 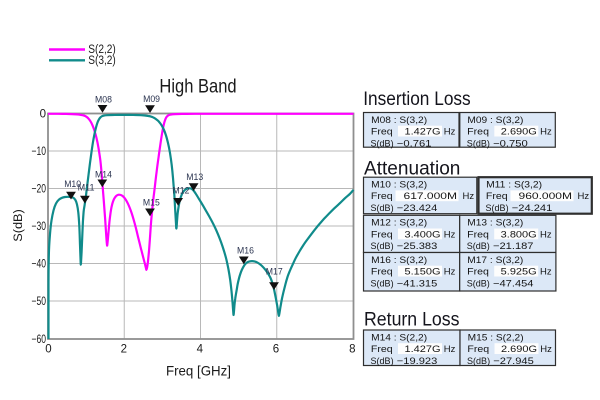 I want to click on svg-text: M16, so click(x=245, y=251).